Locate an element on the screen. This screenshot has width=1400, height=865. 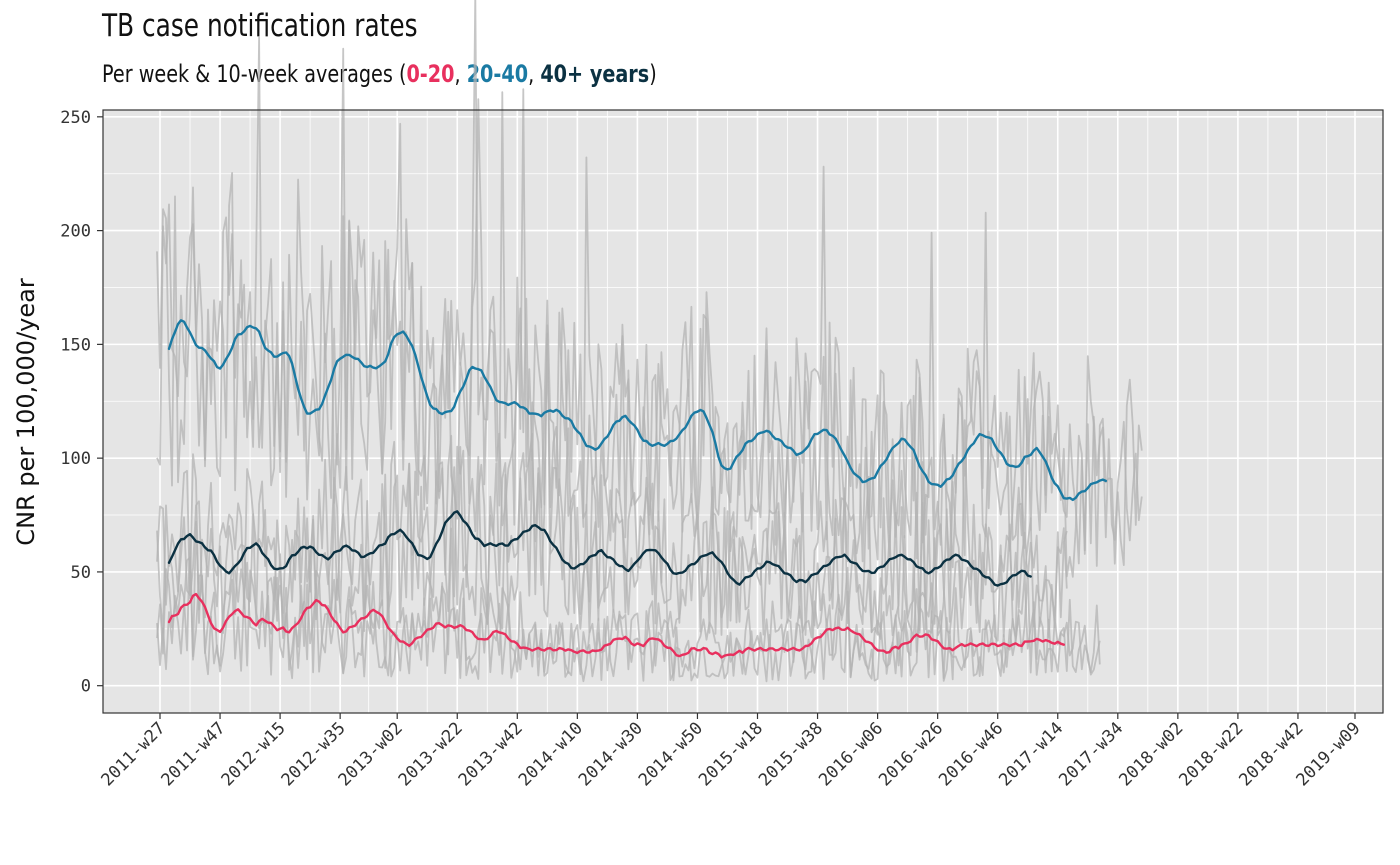
y-axis: 0 50 100 150 200 250 is located at coordinates (81, 402).